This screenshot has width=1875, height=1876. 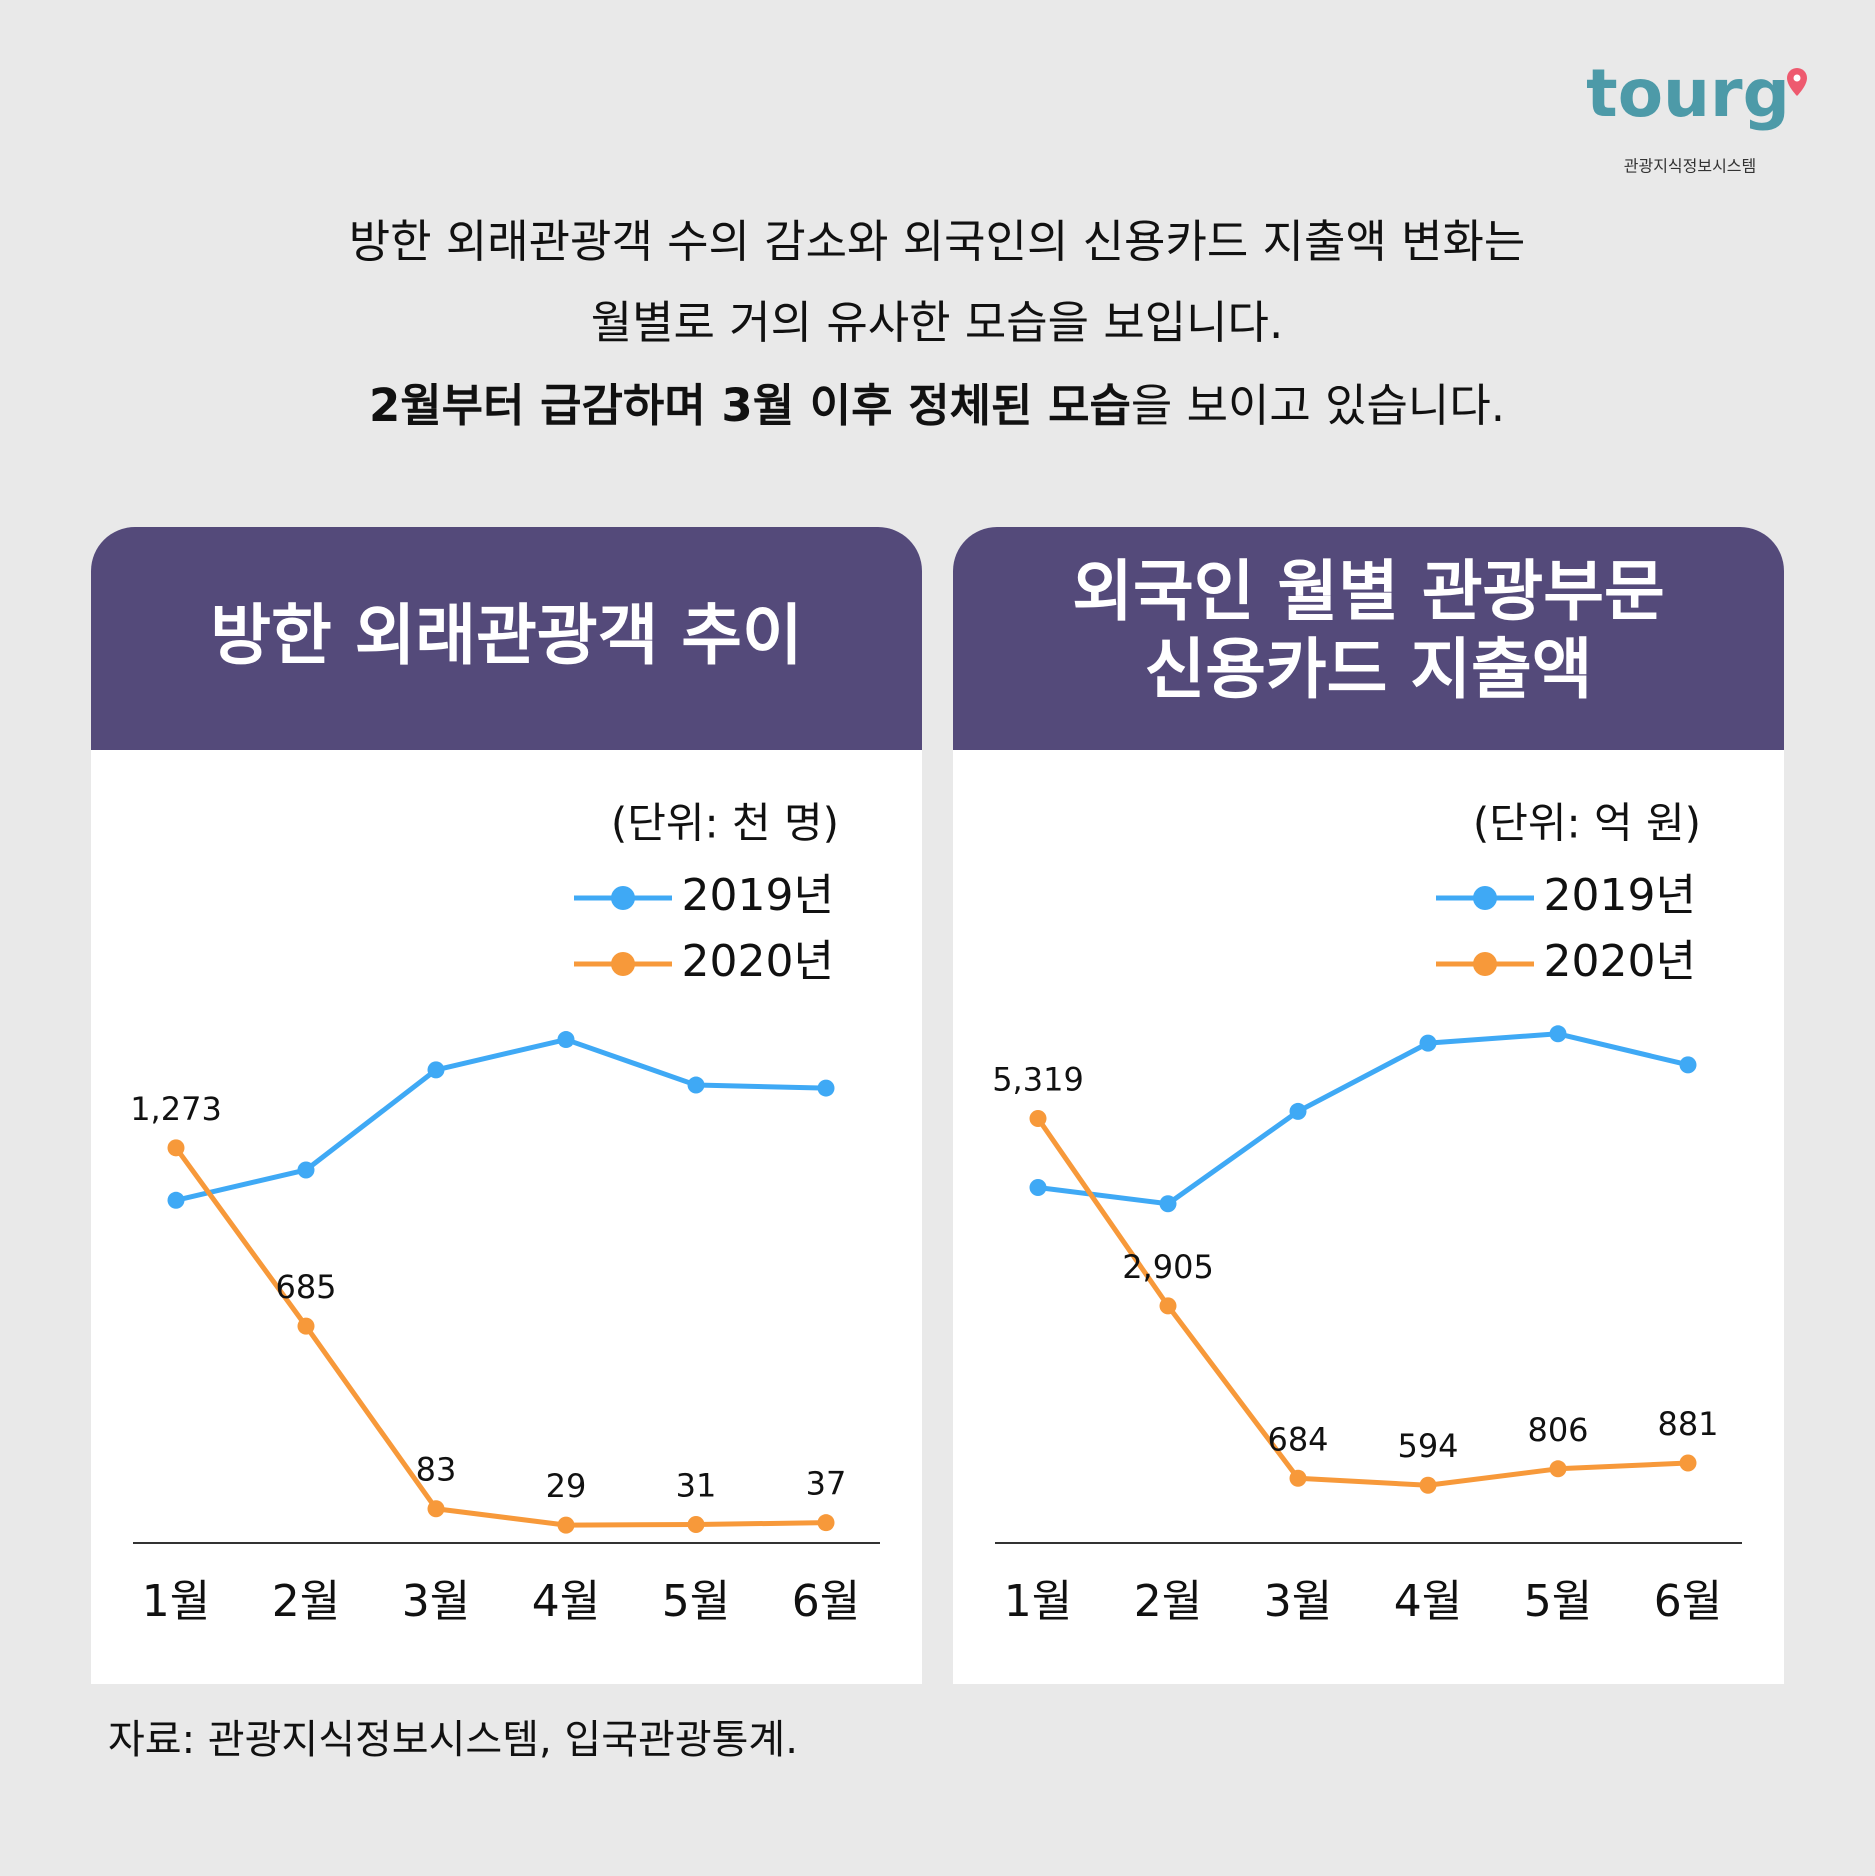 I want to click on data-label: 5,319, so click(x=1038, y=1079).